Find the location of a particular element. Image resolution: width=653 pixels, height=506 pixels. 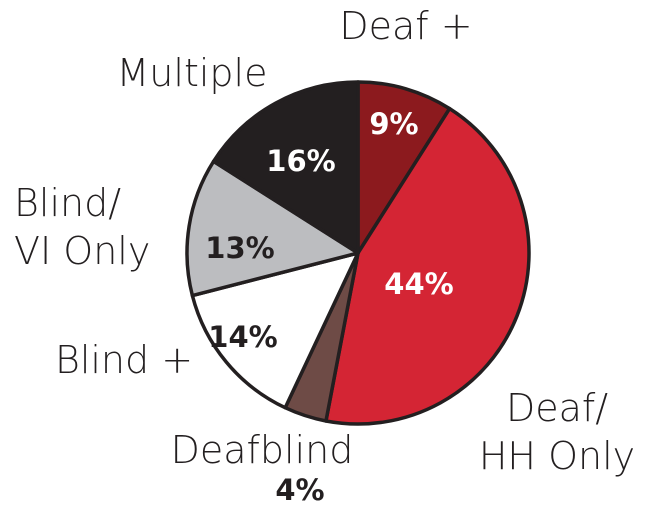

category-label: Multiple is located at coordinates (192, 73).